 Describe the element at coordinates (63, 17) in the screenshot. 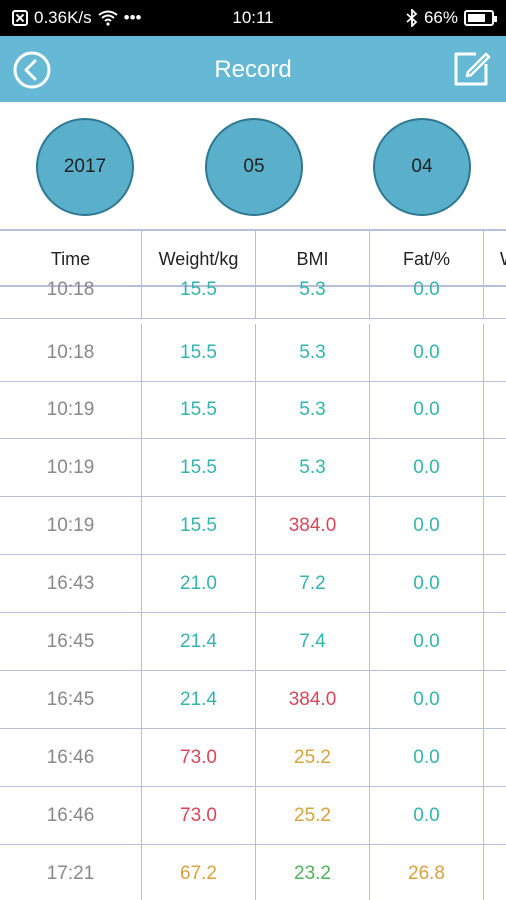

I see `network-speed: 0.36K/s` at that location.